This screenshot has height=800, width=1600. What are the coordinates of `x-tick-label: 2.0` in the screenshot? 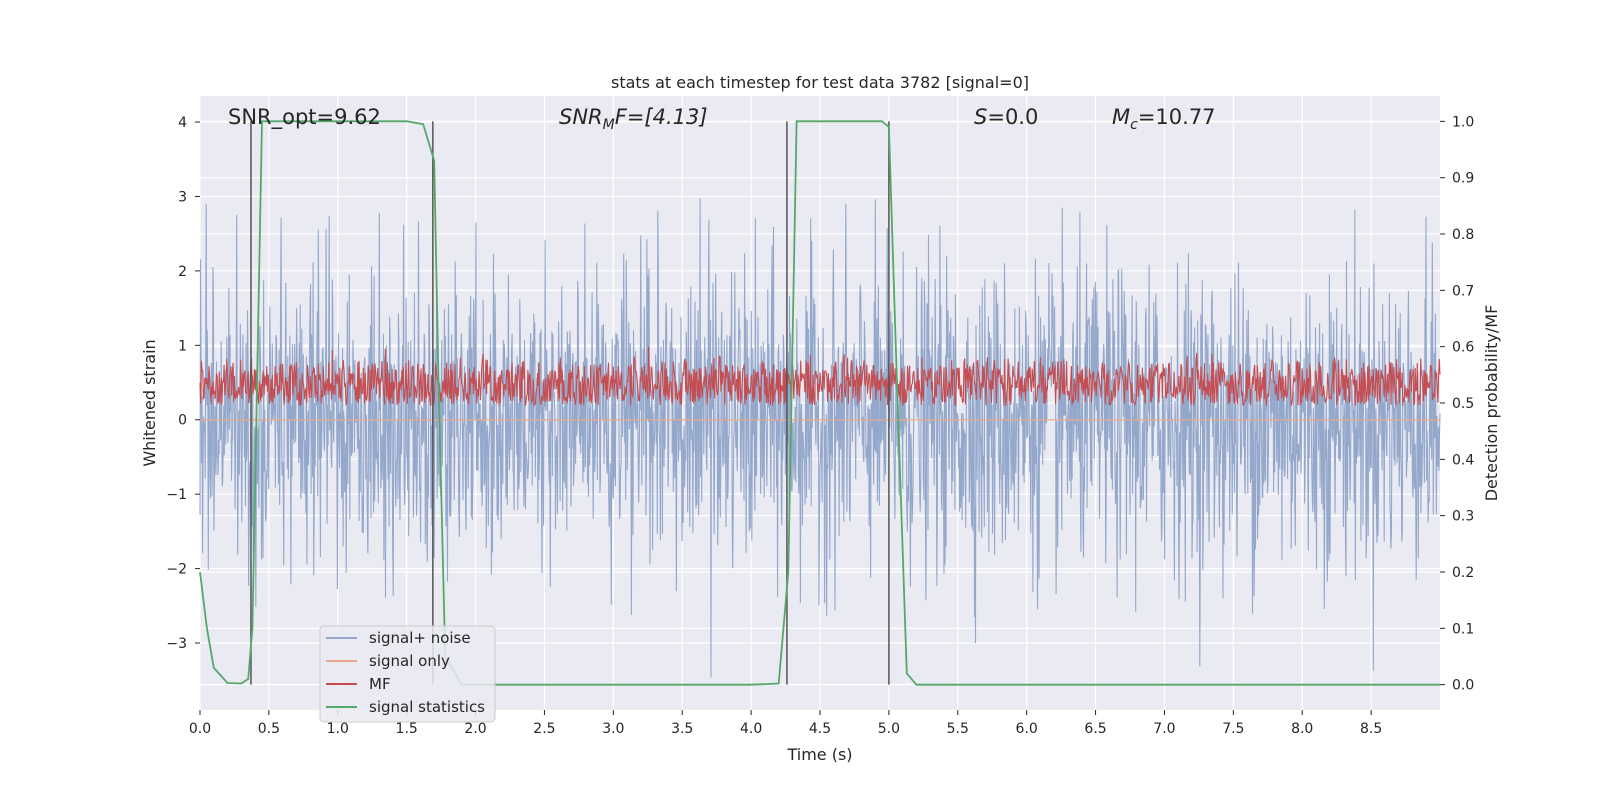 It's located at (475, 729).